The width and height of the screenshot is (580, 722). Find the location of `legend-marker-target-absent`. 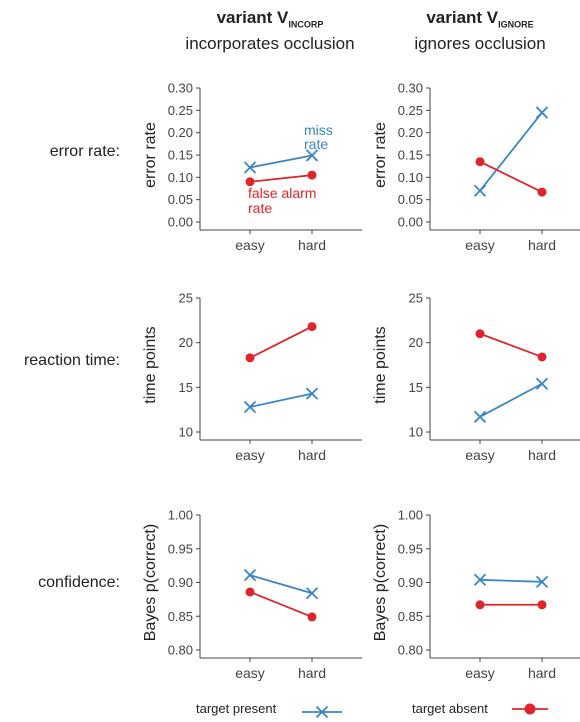

legend-marker-target-absent is located at coordinates (530, 709).